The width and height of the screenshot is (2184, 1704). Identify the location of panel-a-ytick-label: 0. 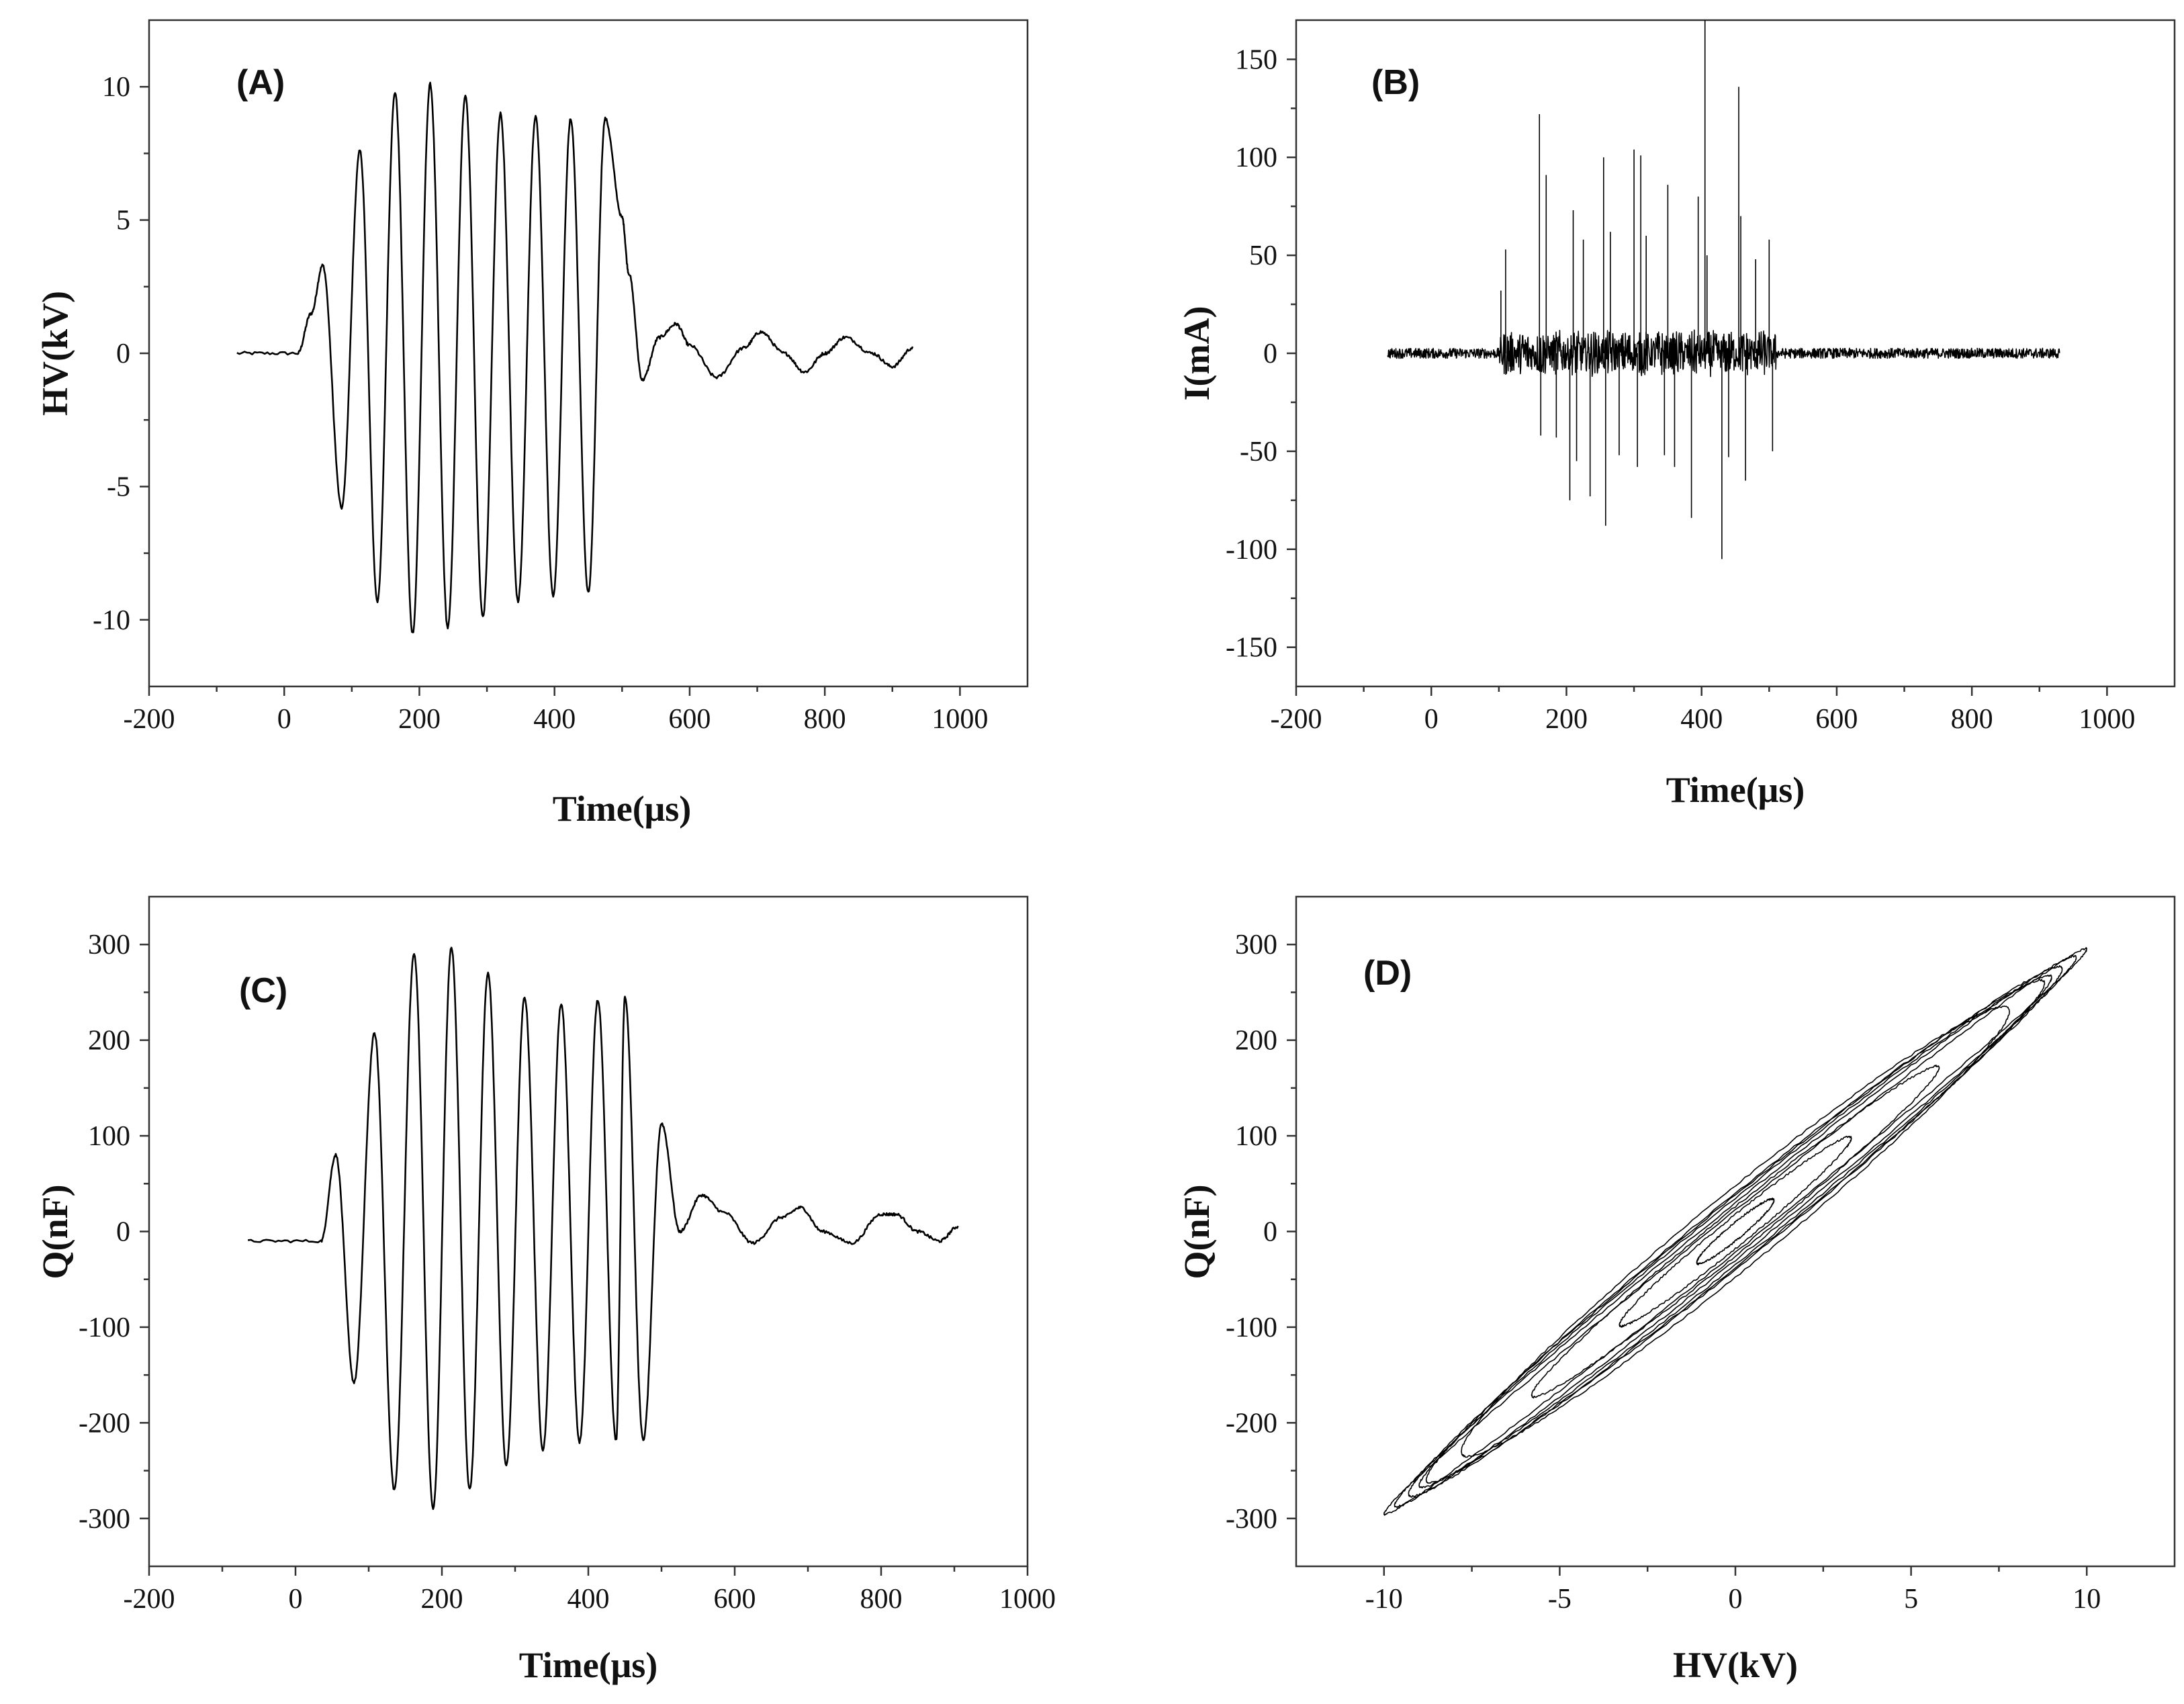
(123, 354).